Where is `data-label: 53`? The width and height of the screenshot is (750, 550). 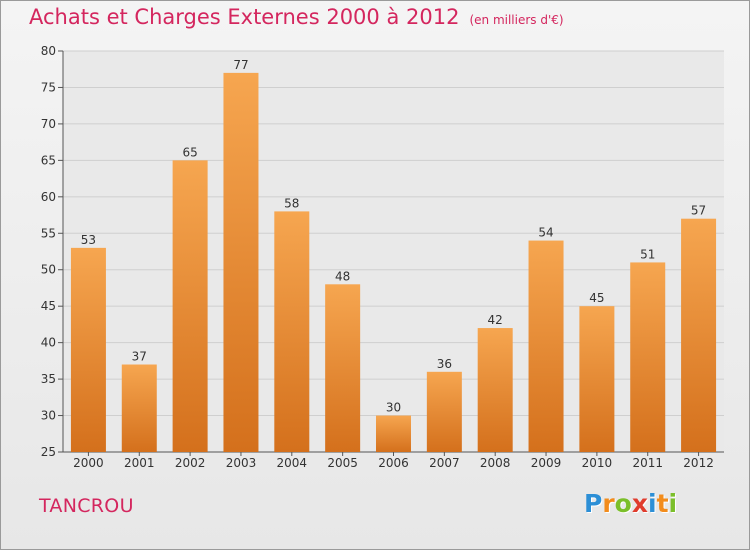
data-label: 53 is located at coordinates (88, 240).